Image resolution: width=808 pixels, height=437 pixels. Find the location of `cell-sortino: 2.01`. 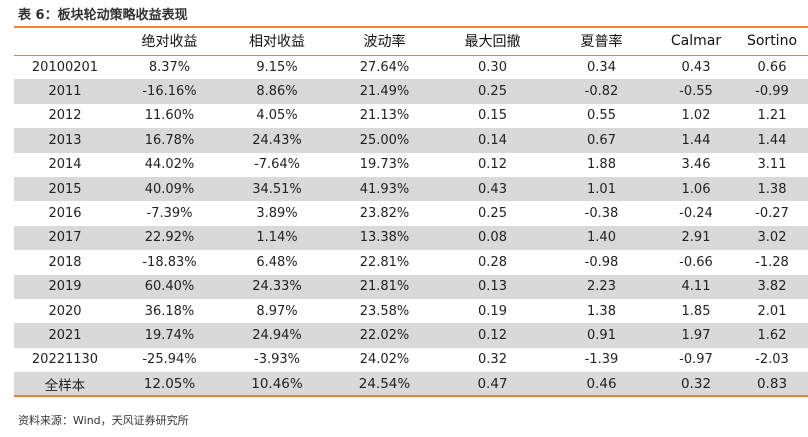

cell-sortino: 2.01 is located at coordinates (772, 311).